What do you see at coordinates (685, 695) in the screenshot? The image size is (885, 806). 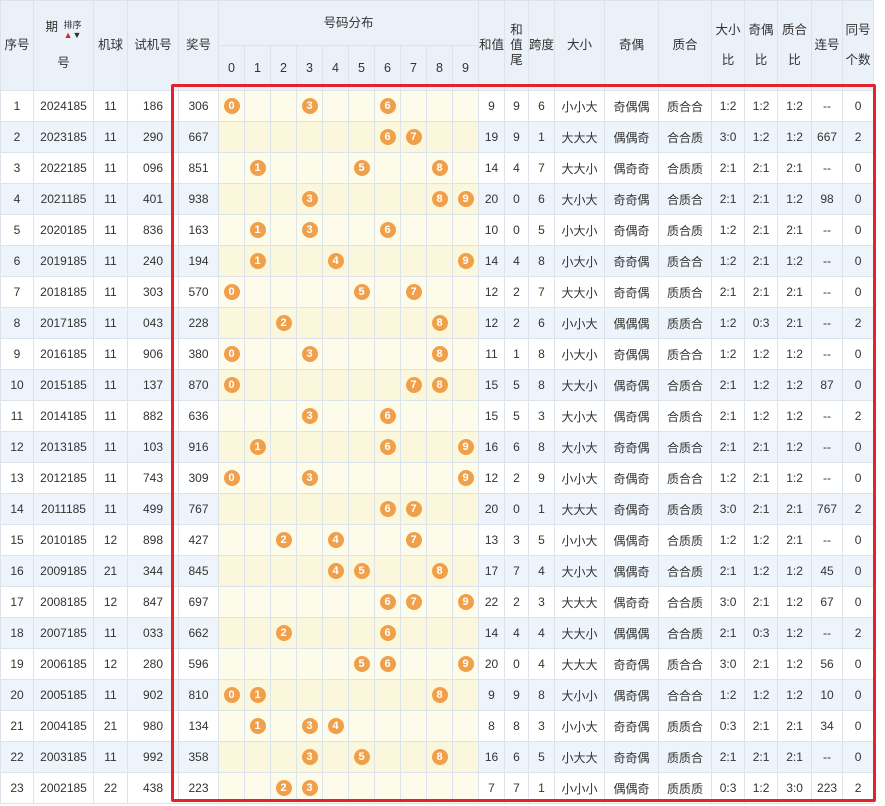 I see `cell-prime-composite: 合合合` at bounding box center [685, 695].